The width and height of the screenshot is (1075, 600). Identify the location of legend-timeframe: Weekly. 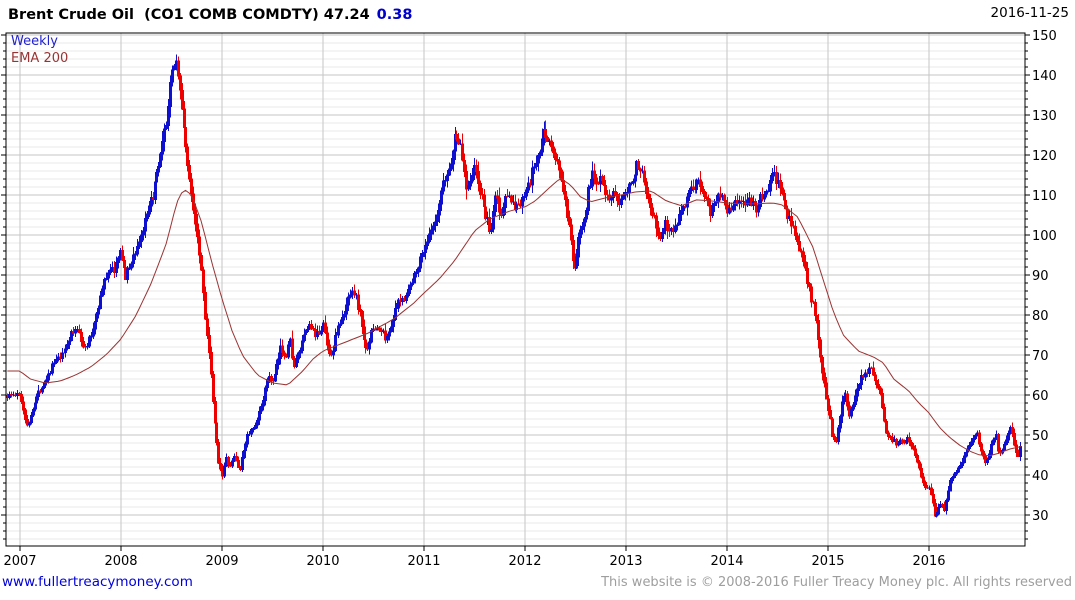
(34, 41).